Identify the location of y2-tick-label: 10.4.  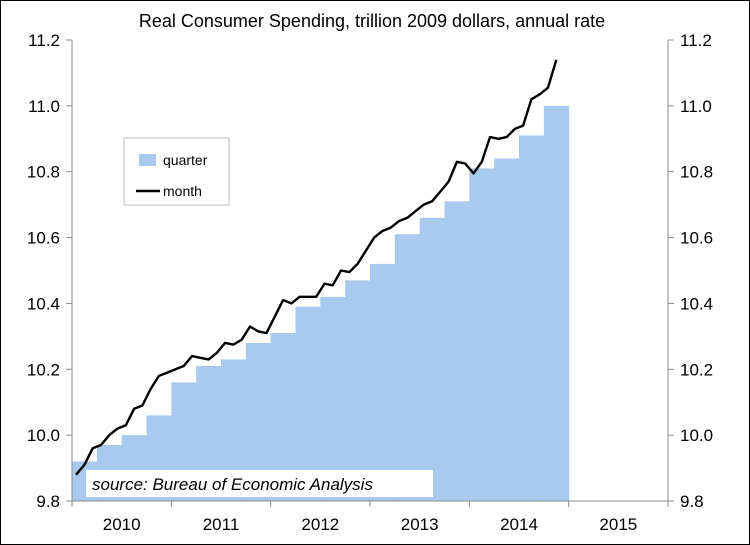
(696, 303).